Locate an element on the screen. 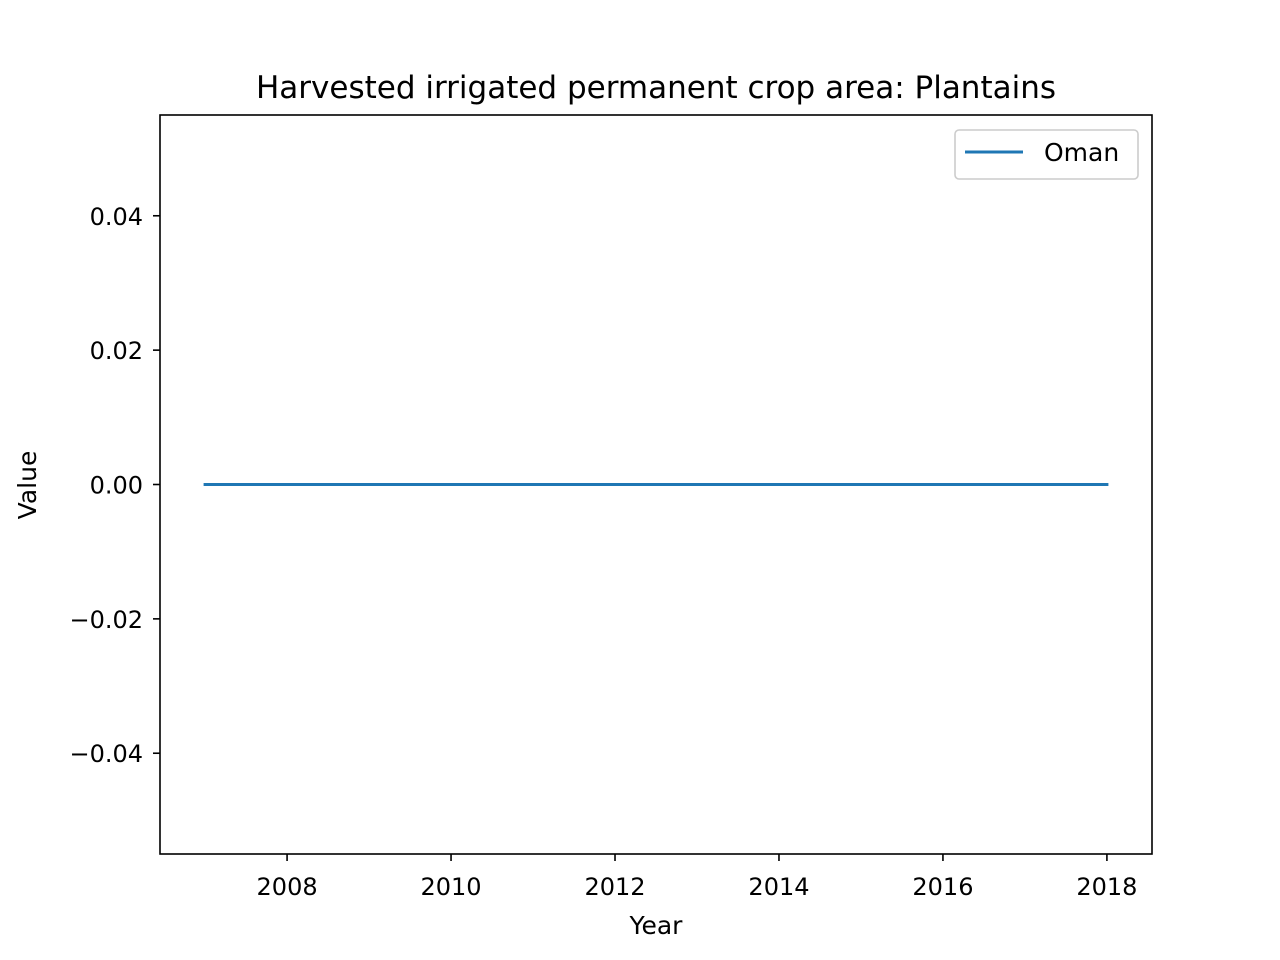 Image resolution: width=1280 pixels, height=960 pixels. x-tick-label: 2010 is located at coordinates (451, 887).